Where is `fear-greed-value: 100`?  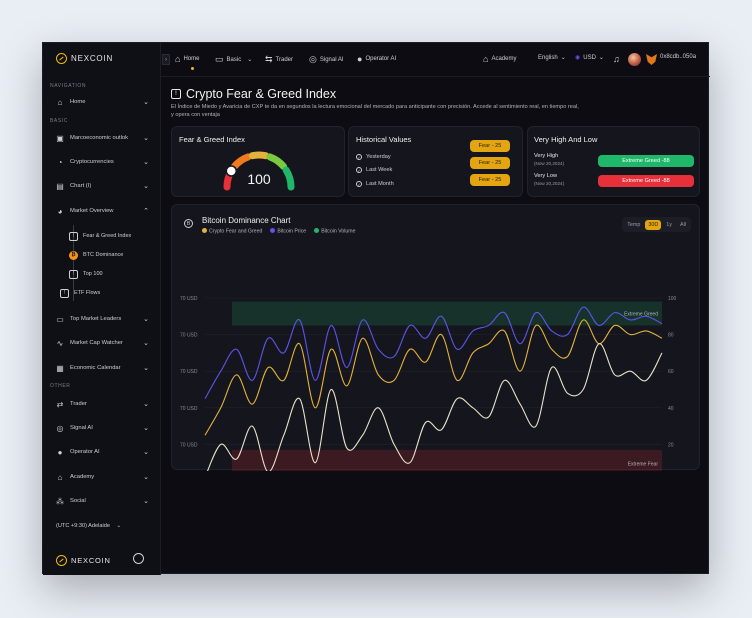
fear-greed-value: 100 is located at coordinates (259, 179).